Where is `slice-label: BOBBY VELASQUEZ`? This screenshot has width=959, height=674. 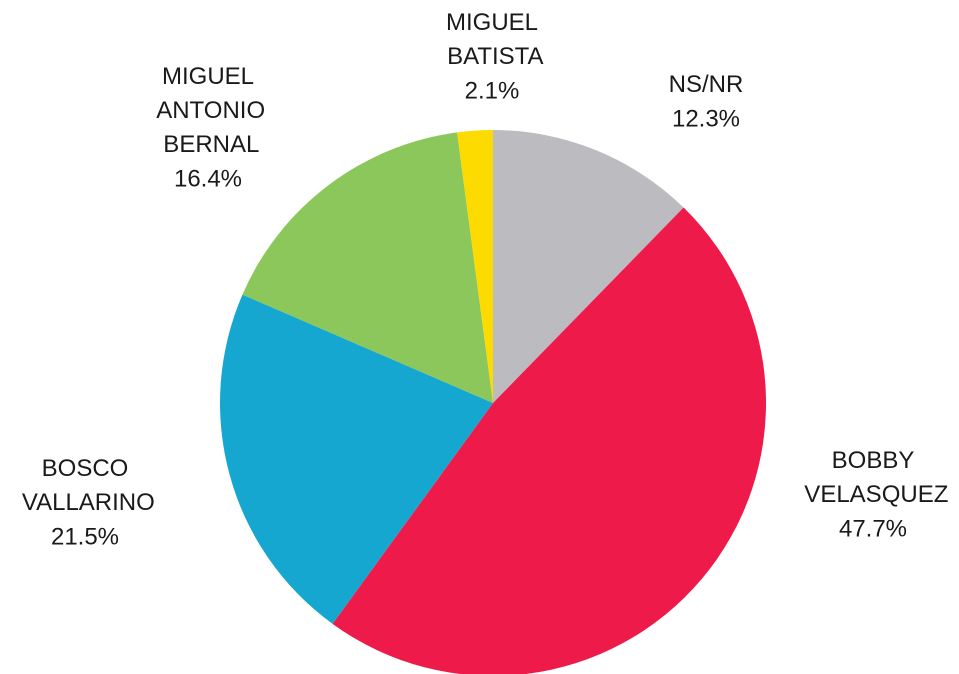 slice-label: BOBBY VELASQUEZ is located at coordinates (873, 477).